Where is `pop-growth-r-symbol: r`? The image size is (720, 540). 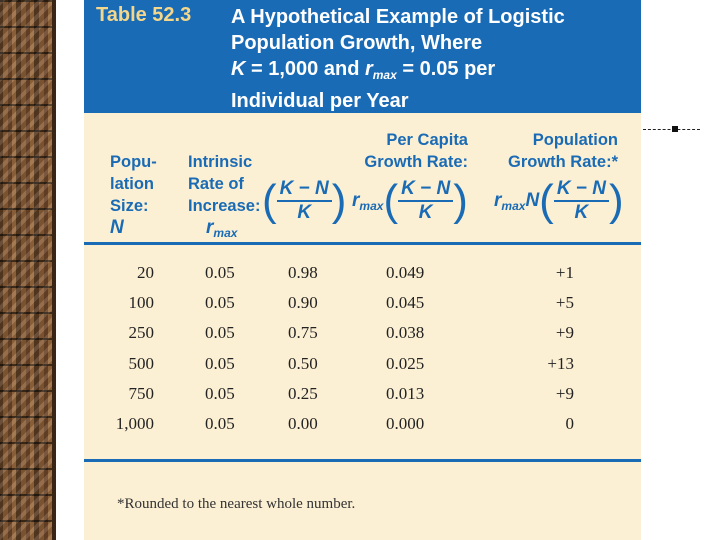 pop-growth-r-symbol: r is located at coordinates (498, 201).